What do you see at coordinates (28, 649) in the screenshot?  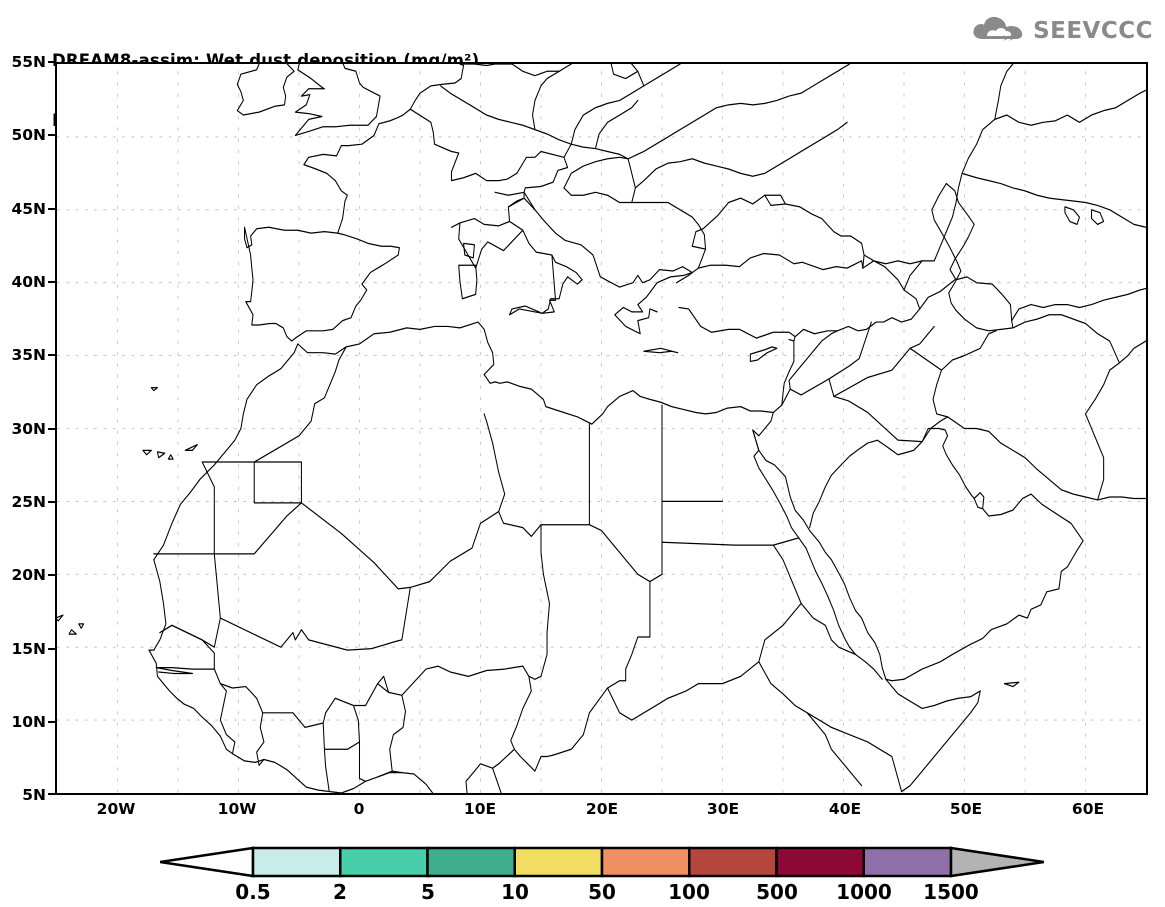 I see `y-tick-label-15N: 15N` at bounding box center [28, 649].